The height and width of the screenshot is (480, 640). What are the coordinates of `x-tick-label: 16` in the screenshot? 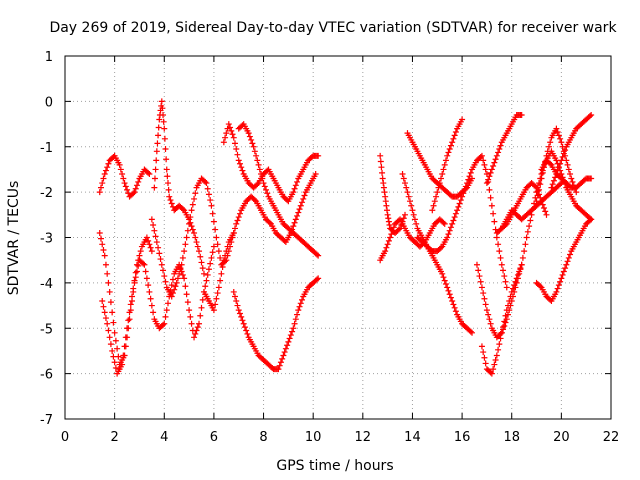 It's located at (462, 437).